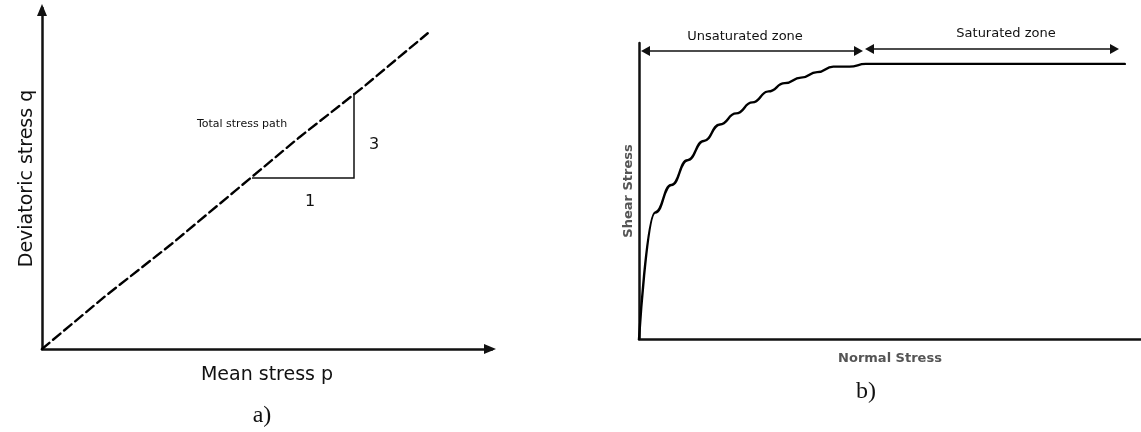 The image size is (1141, 432). I want to click on y-axis-title: Shear Stress, so click(627, 191).